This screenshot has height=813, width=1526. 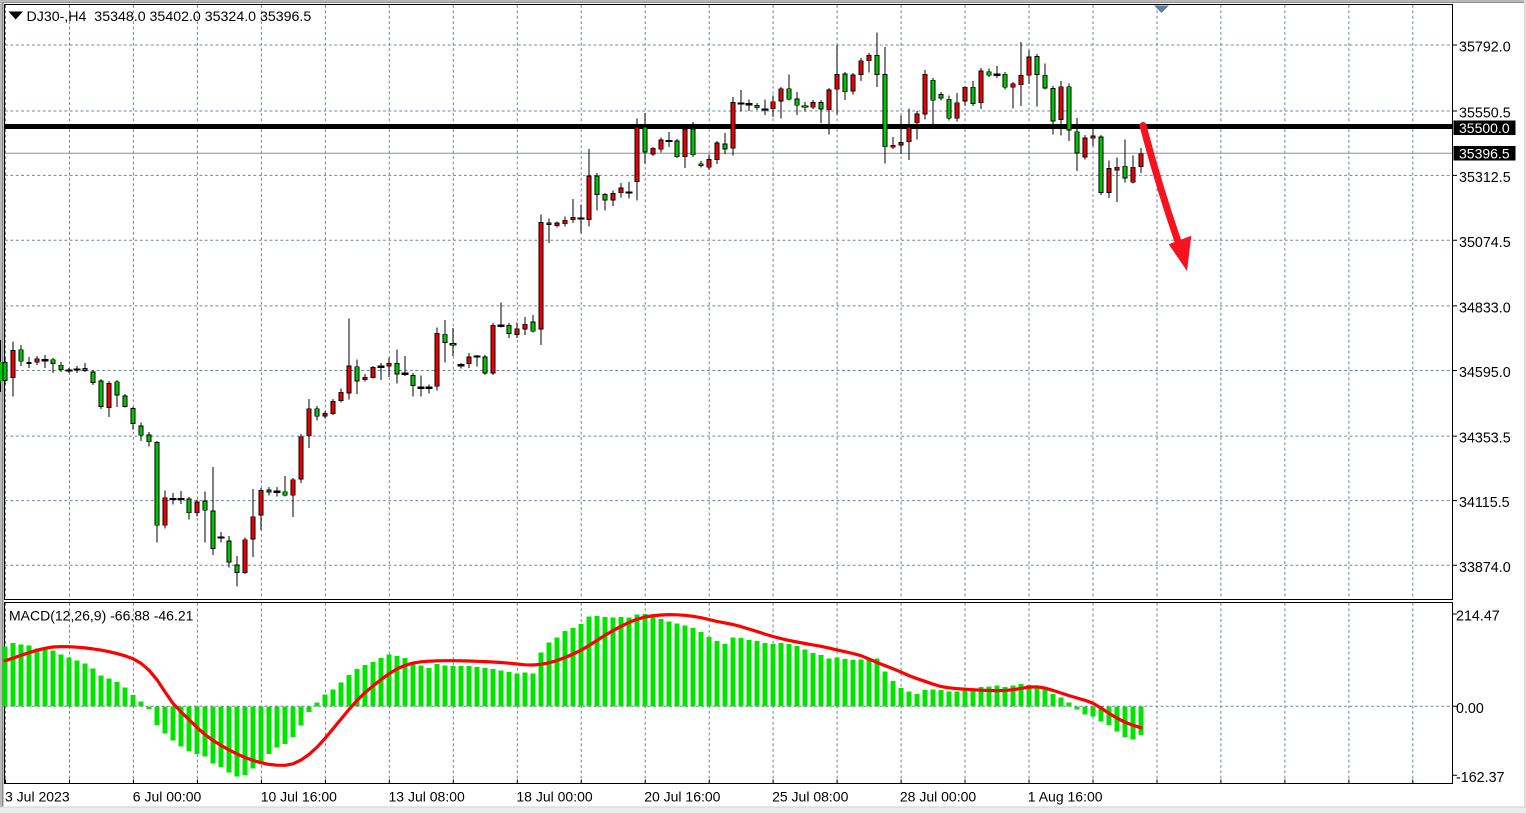 I want to click on svg-text: 0.00, so click(x=1470, y=709).